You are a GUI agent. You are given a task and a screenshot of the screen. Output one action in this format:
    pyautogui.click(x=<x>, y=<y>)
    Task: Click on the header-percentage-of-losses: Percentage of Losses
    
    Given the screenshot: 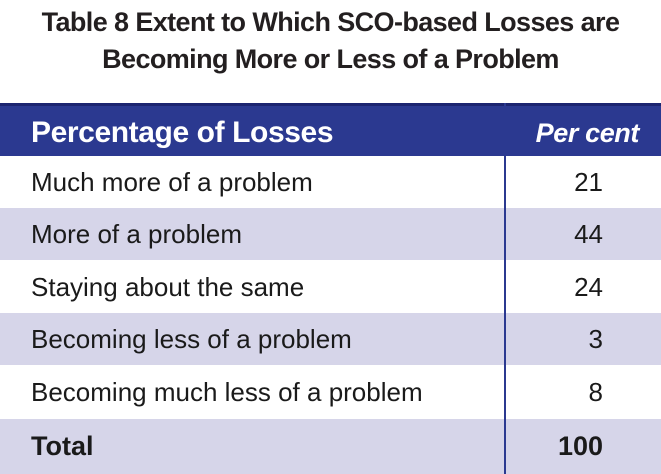 What is the action you would take?
    pyautogui.click(x=182, y=132)
    